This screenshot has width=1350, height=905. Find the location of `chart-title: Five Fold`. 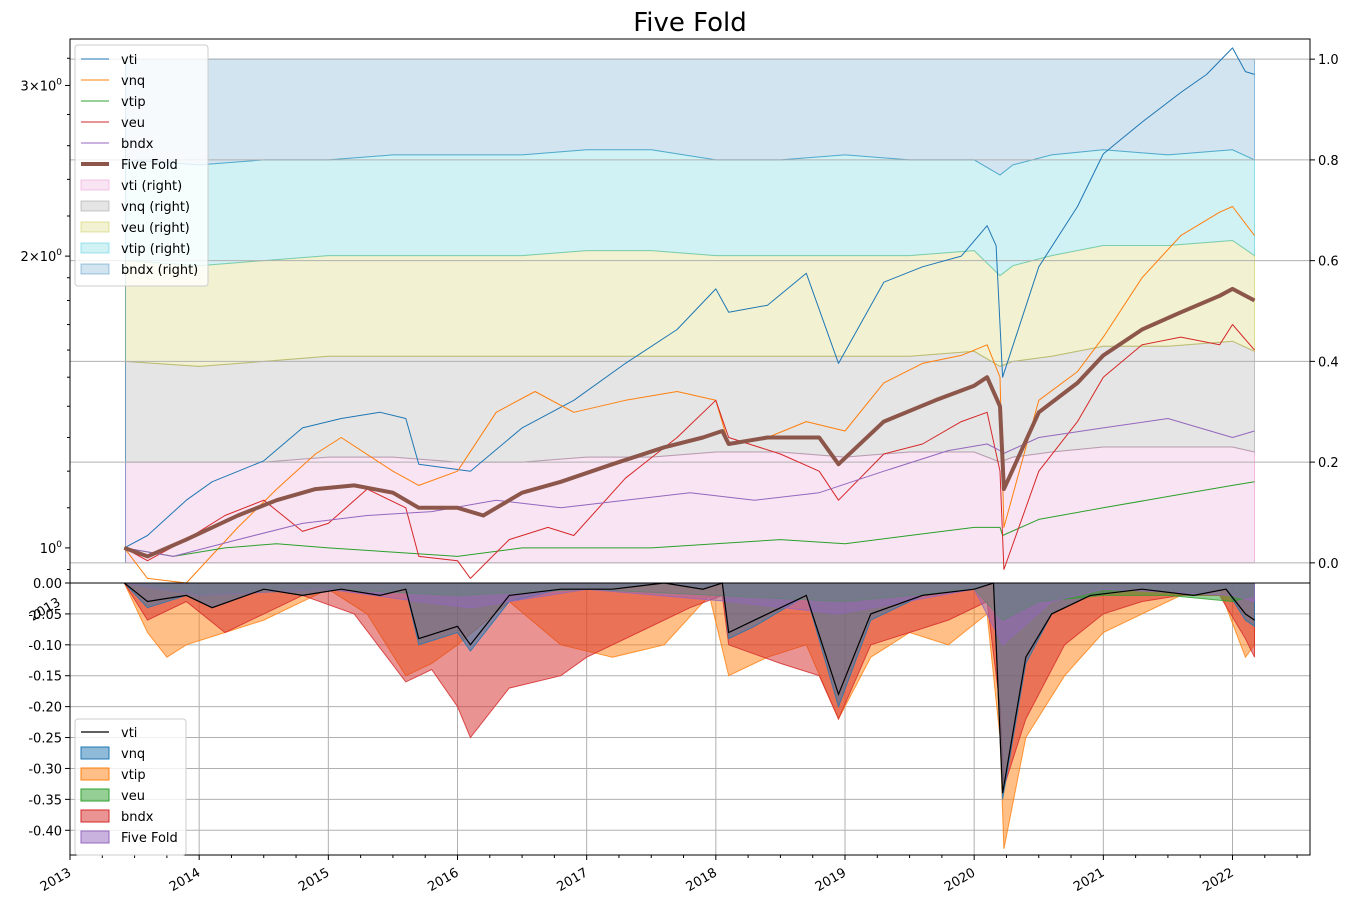

chart-title: Five Fold is located at coordinates (690, 23).